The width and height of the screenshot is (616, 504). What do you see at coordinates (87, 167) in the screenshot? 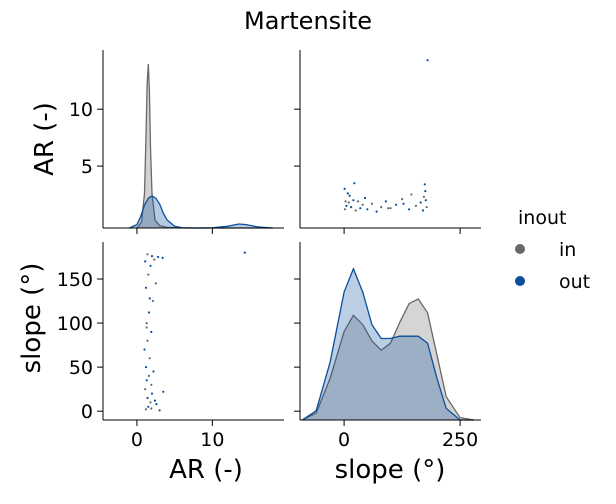
I see `ytick-label: 5` at bounding box center [87, 167].